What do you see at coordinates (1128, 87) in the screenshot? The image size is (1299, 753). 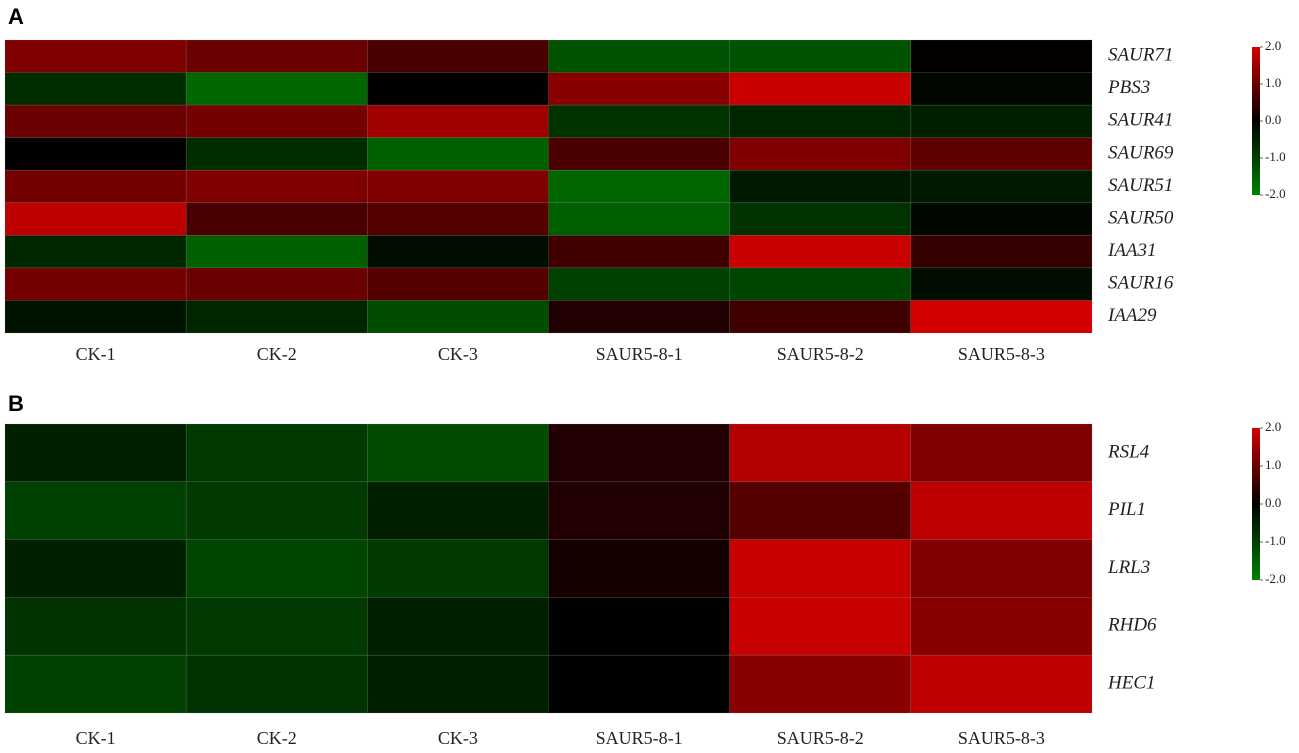 I see `row-label: PBS3` at bounding box center [1128, 87].